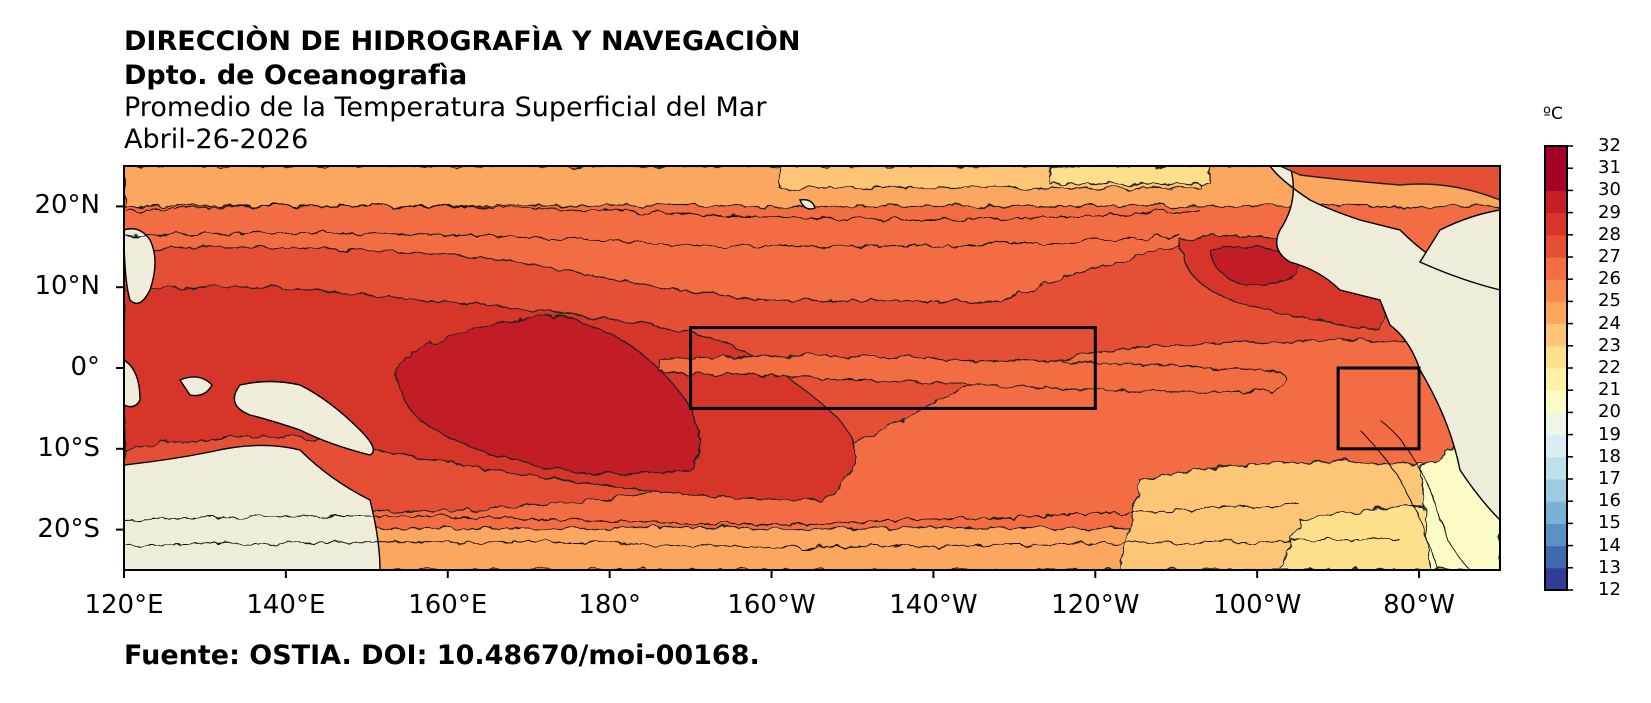 The image size is (1651, 703). What do you see at coordinates (1609, 367) in the screenshot?
I see `colorbar-tick-label: 22` at bounding box center [1609, 367].